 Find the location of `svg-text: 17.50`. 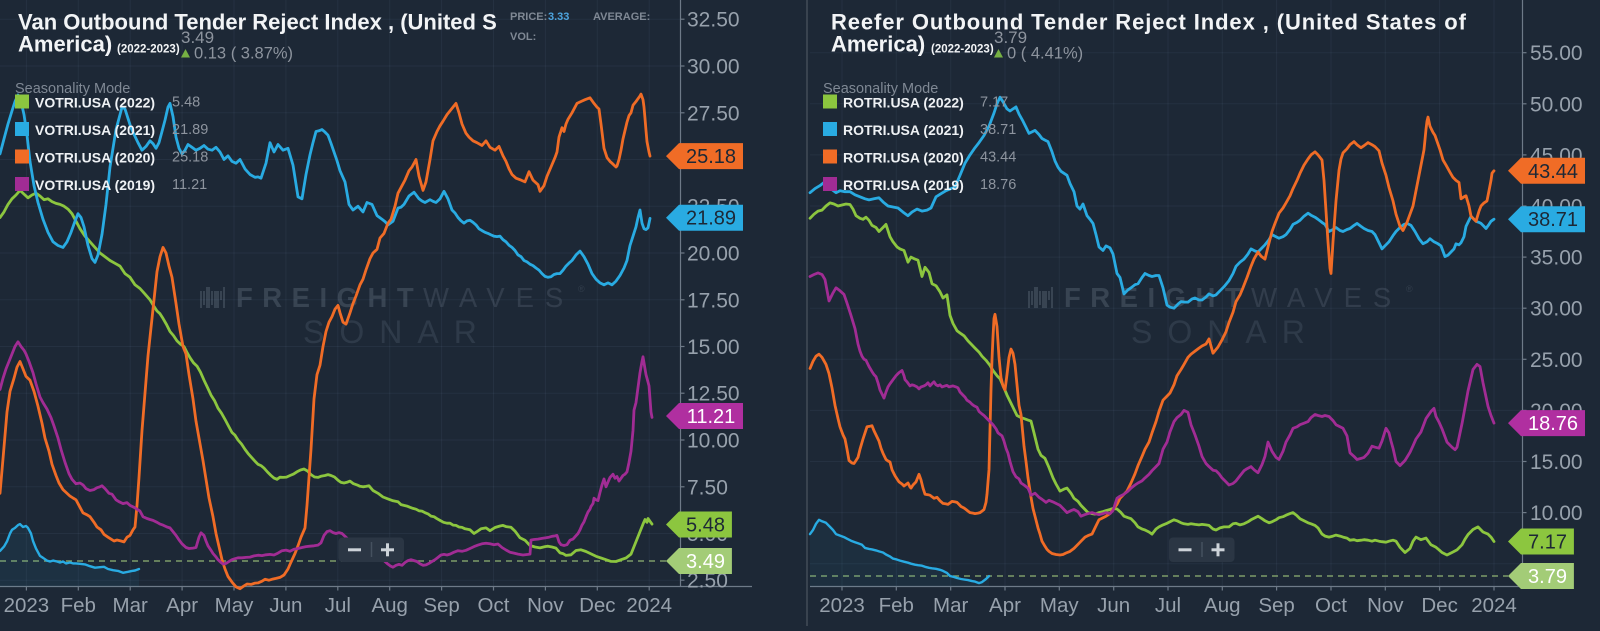

svg-text: 17.50 is located at coordinates (713, 300).